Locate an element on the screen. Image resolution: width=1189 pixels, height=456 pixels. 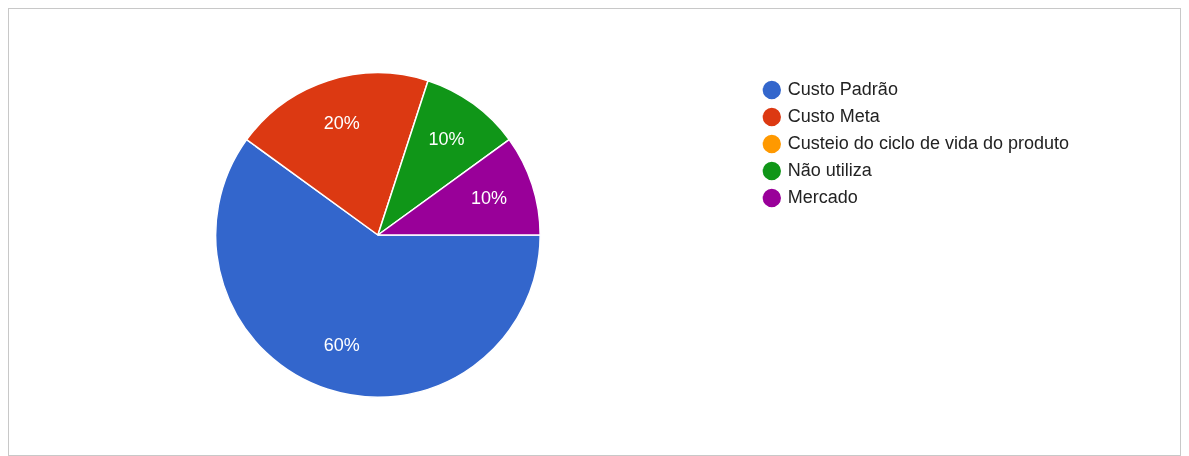
data-label: 60% is located at coordinates (341, 345).